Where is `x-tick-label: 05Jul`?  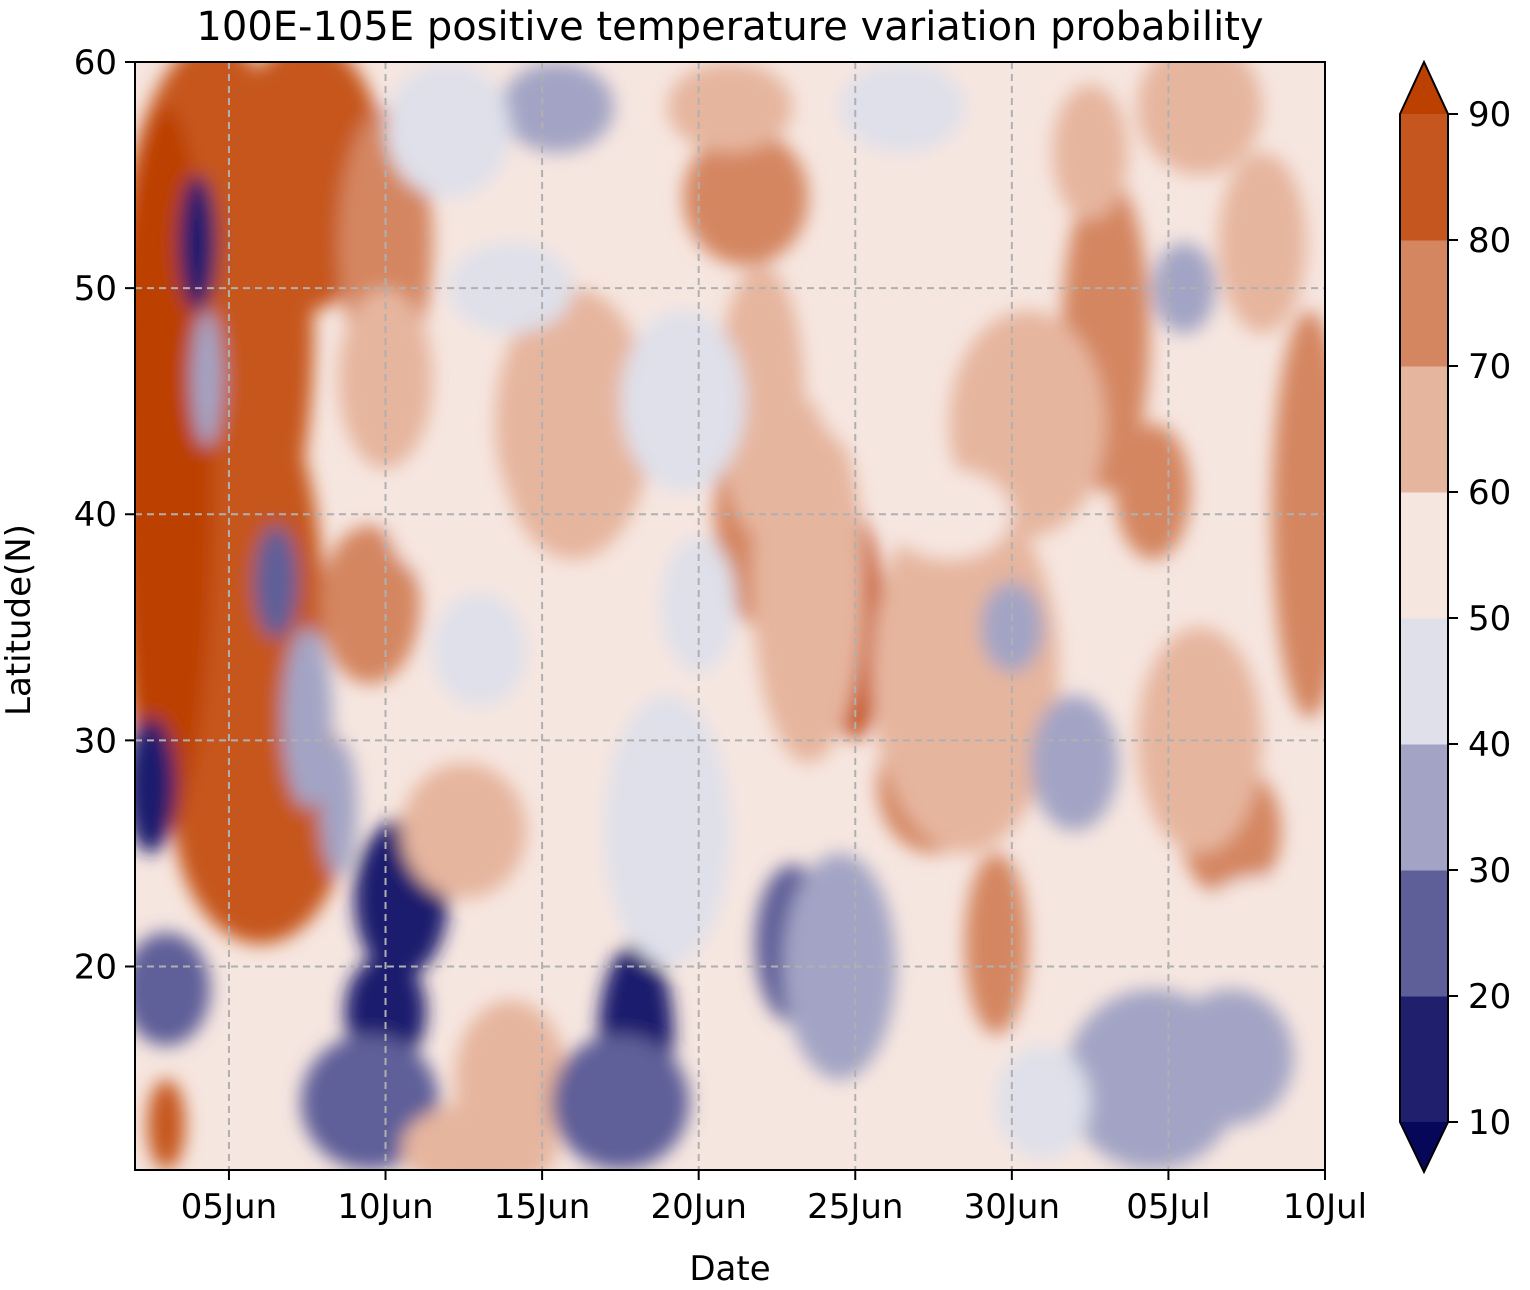 x-tick-label: 05Jul is located at coordinates (1168, 1207).